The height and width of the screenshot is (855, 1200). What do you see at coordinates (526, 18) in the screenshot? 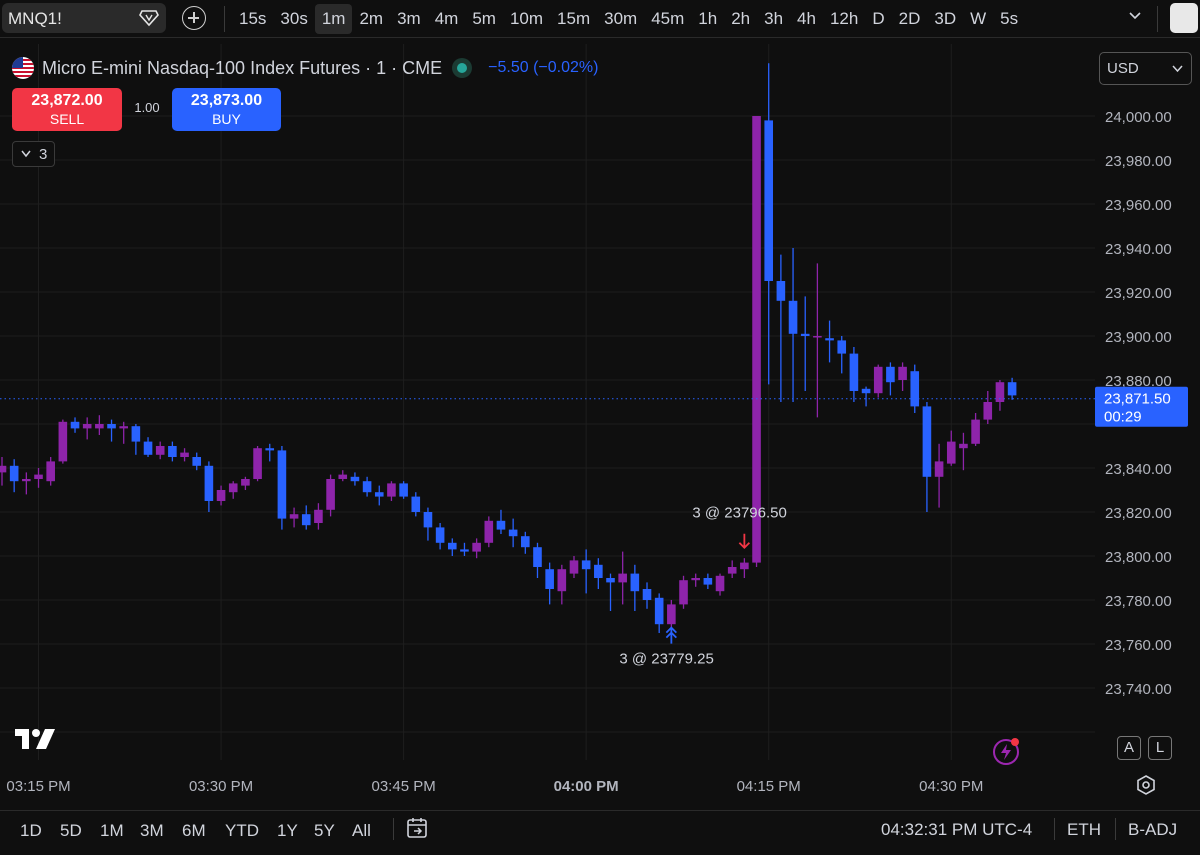
I see `interval-10m: 10m` at bounding box center [526, 18].